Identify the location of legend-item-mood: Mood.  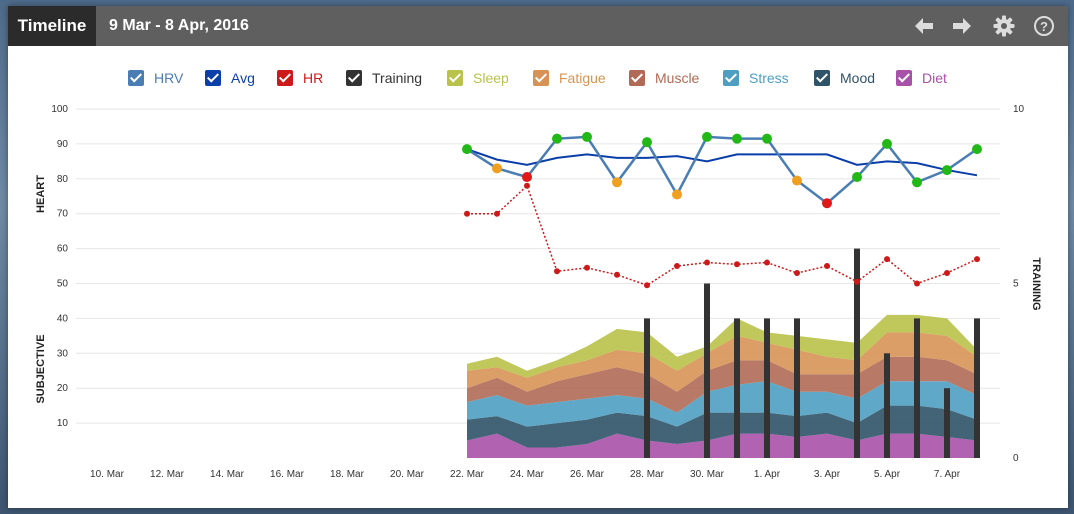
(844, 78).